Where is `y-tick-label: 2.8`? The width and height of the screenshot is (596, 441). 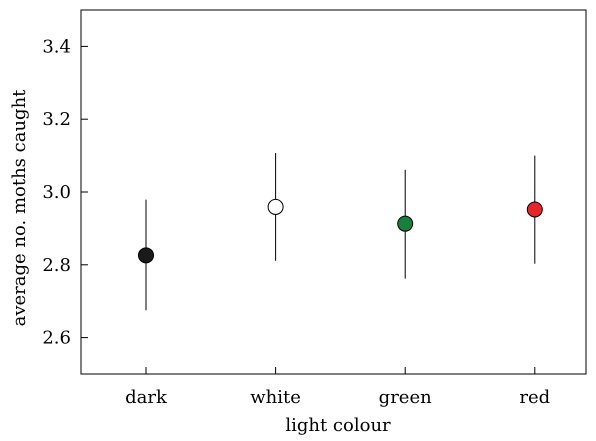
y-tick-label: 2.8 is located at coordinates (56, 265).